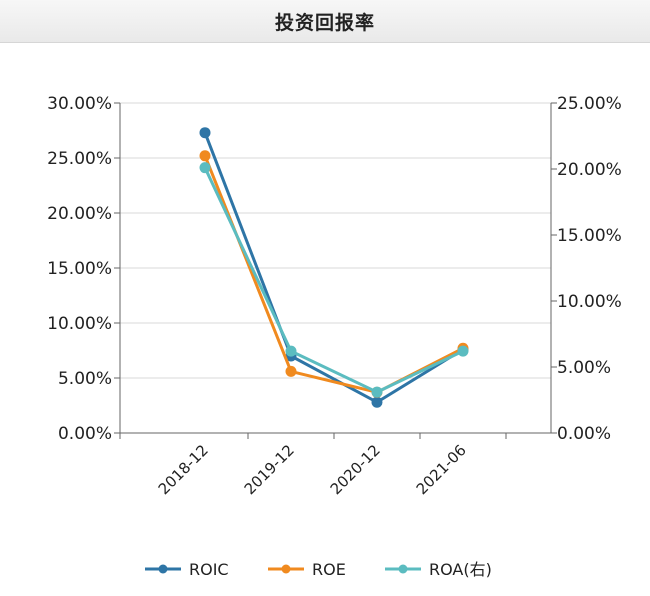  What do you see at coordinates (269, 469) in the screenshot?
I see `x-tick-label: 2019-12` at bounding box center [269, 469].